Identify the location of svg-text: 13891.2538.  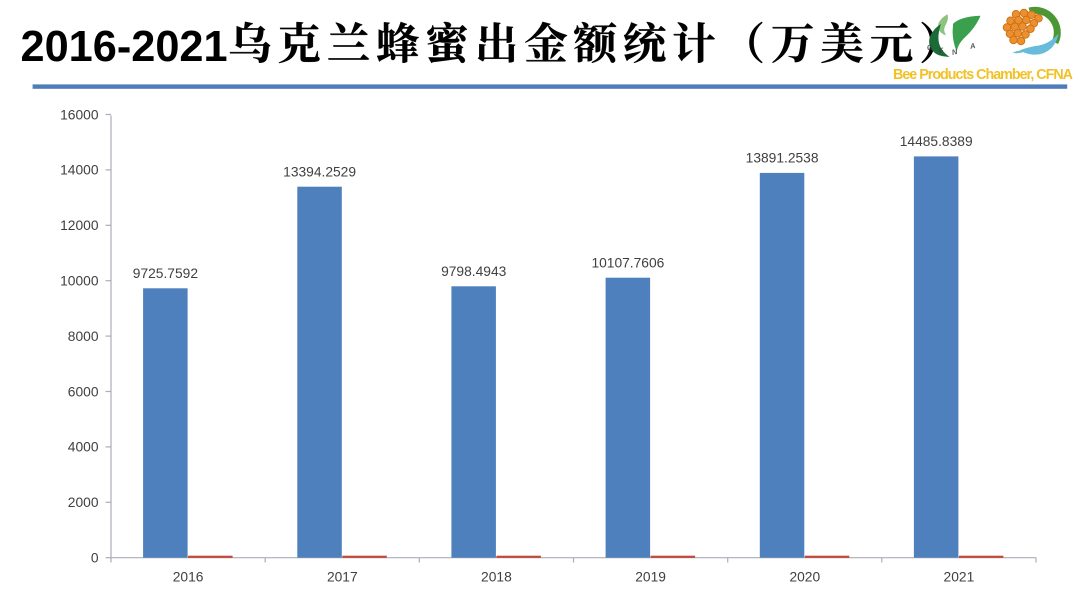
(782, 158).